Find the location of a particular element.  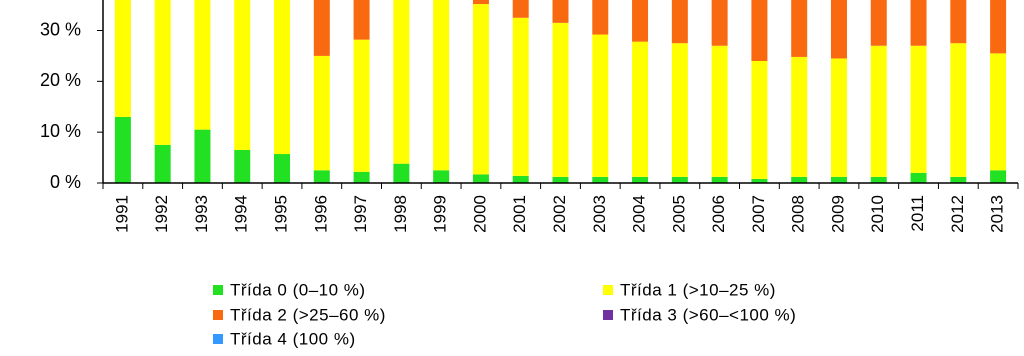

x-tick-label: 2004 is located at coordinates (639, 214).